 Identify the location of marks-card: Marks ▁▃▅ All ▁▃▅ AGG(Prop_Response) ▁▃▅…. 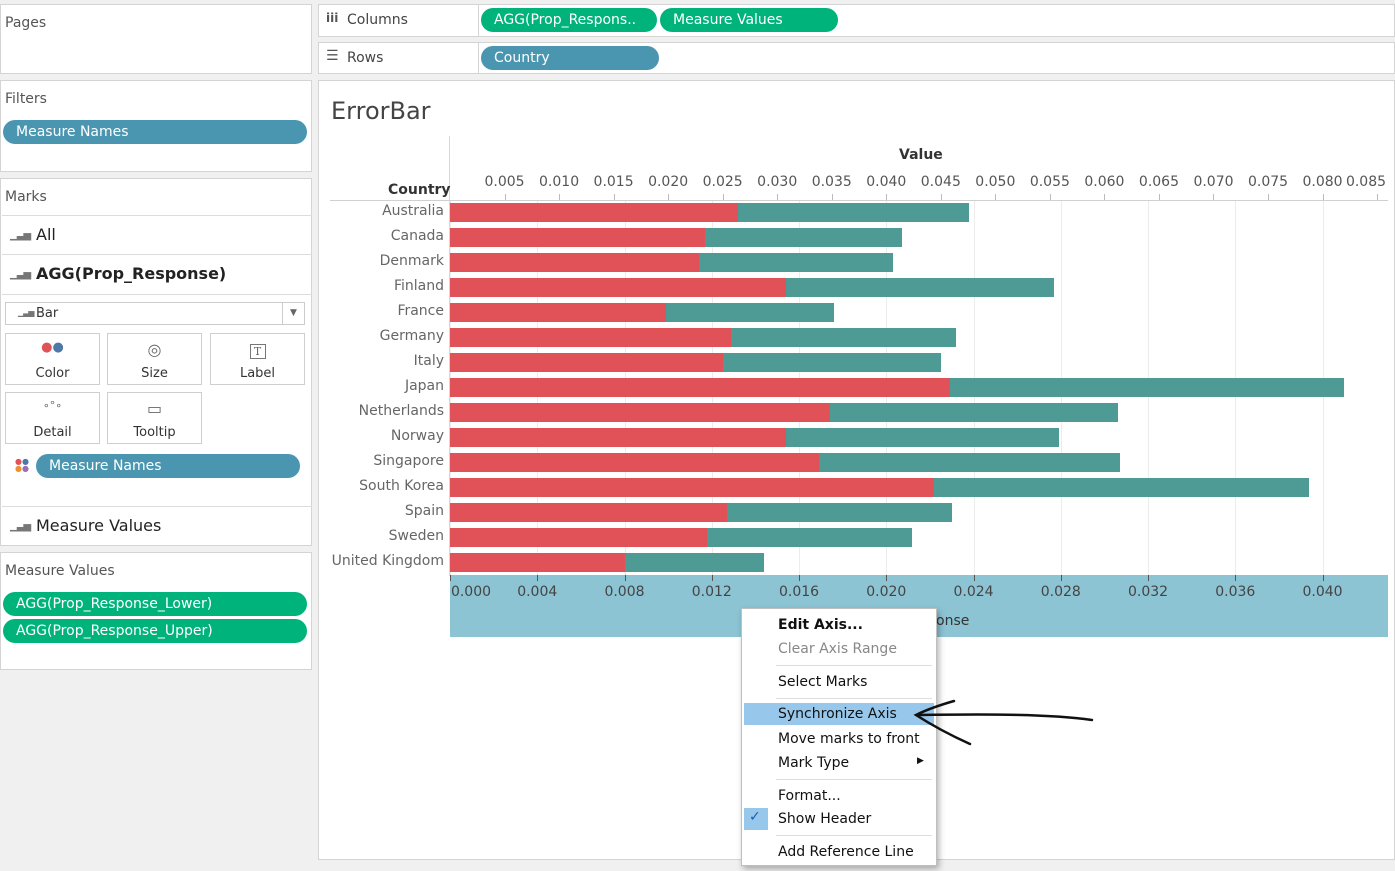
(156, 362).